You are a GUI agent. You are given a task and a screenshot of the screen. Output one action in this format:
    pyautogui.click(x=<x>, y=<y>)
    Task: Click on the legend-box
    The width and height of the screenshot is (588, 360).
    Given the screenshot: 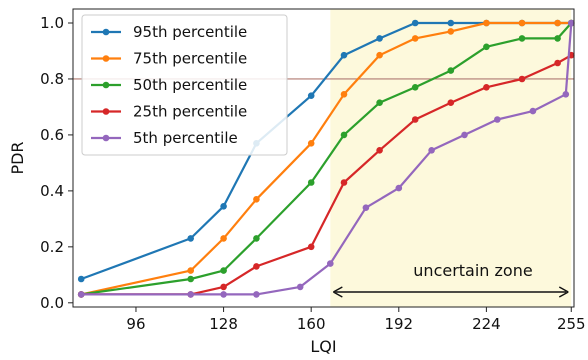 What is the action you would take?
    pyautogui.click(x=184, y=85)
    